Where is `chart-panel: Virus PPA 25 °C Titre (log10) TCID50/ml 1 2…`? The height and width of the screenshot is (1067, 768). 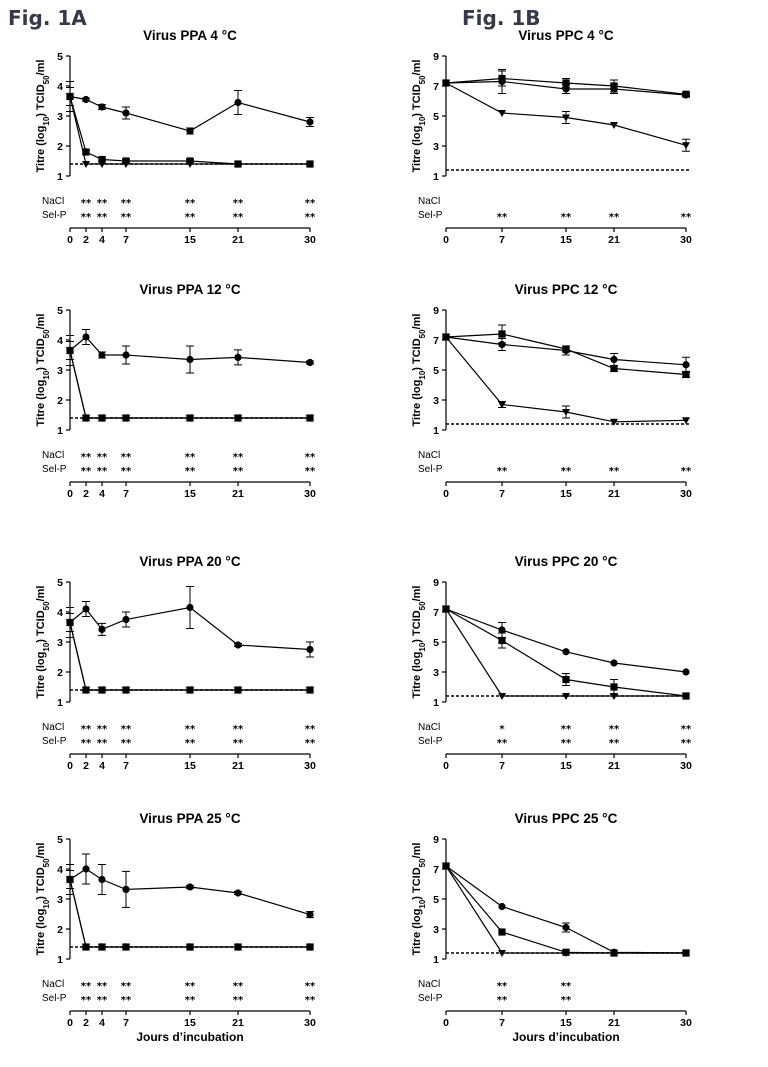 chart-panel: Virus PPA 25 °C Titre (log10) TCID50/ml 1 2… is located at coordinates (195, 929).